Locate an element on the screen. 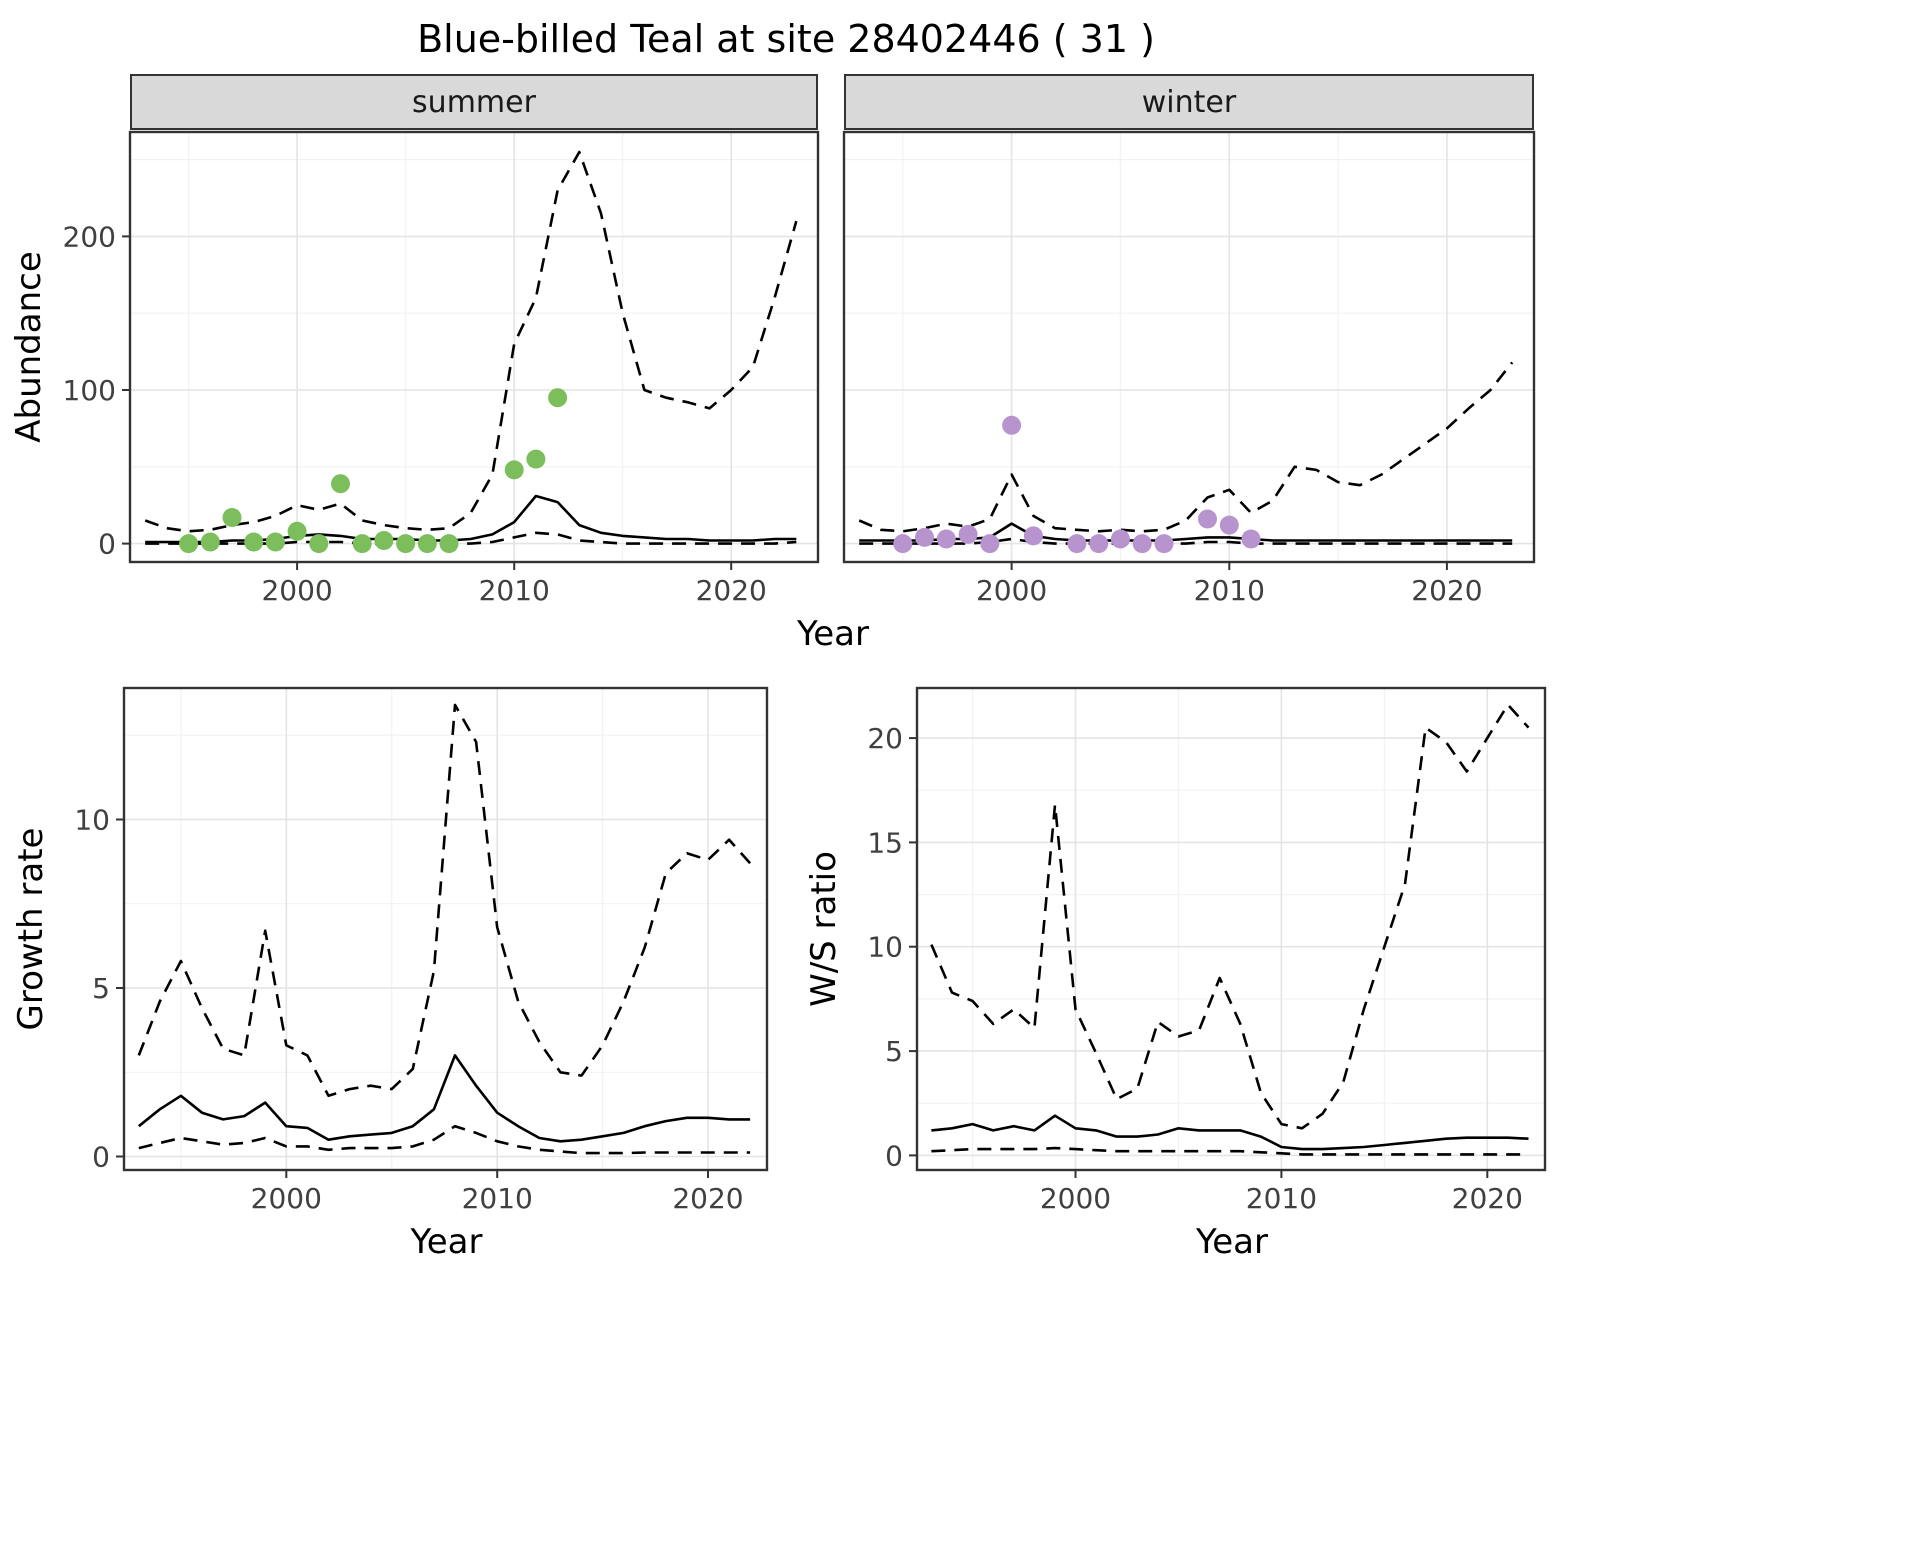  summer-abundance-chart: 2000 2010 2020 0 100 200 is located at coordinates (436, 370).